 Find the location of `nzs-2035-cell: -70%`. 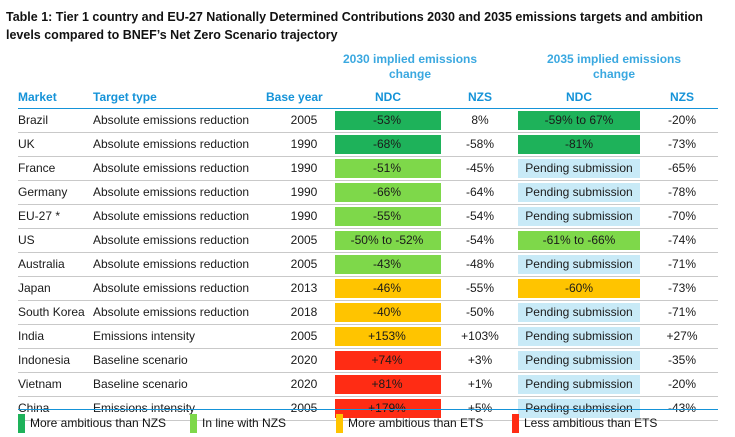

nzs-2035-cell: -70% is located at coordinates (681, 216).